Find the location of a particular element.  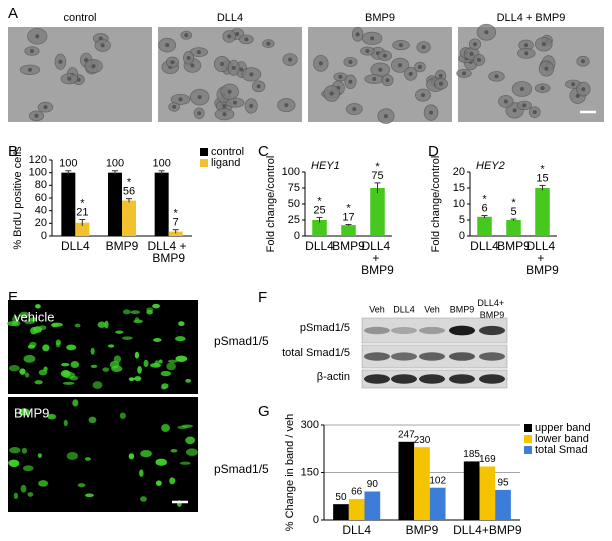

legend-label: control is located at coordinates (227, 152).